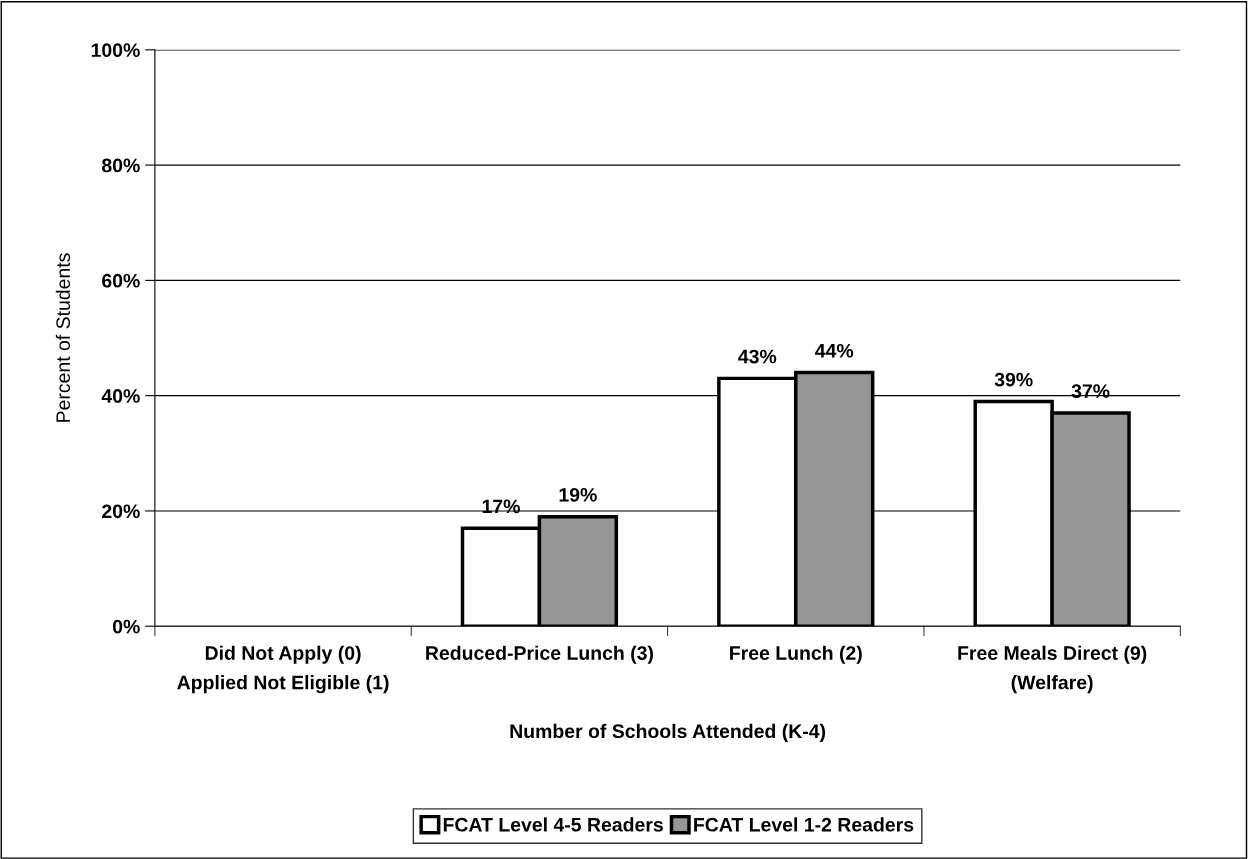  Describe the element at coordinates (115, 50) in the screenshot. I see `y-tick-label: 100%` at that location.